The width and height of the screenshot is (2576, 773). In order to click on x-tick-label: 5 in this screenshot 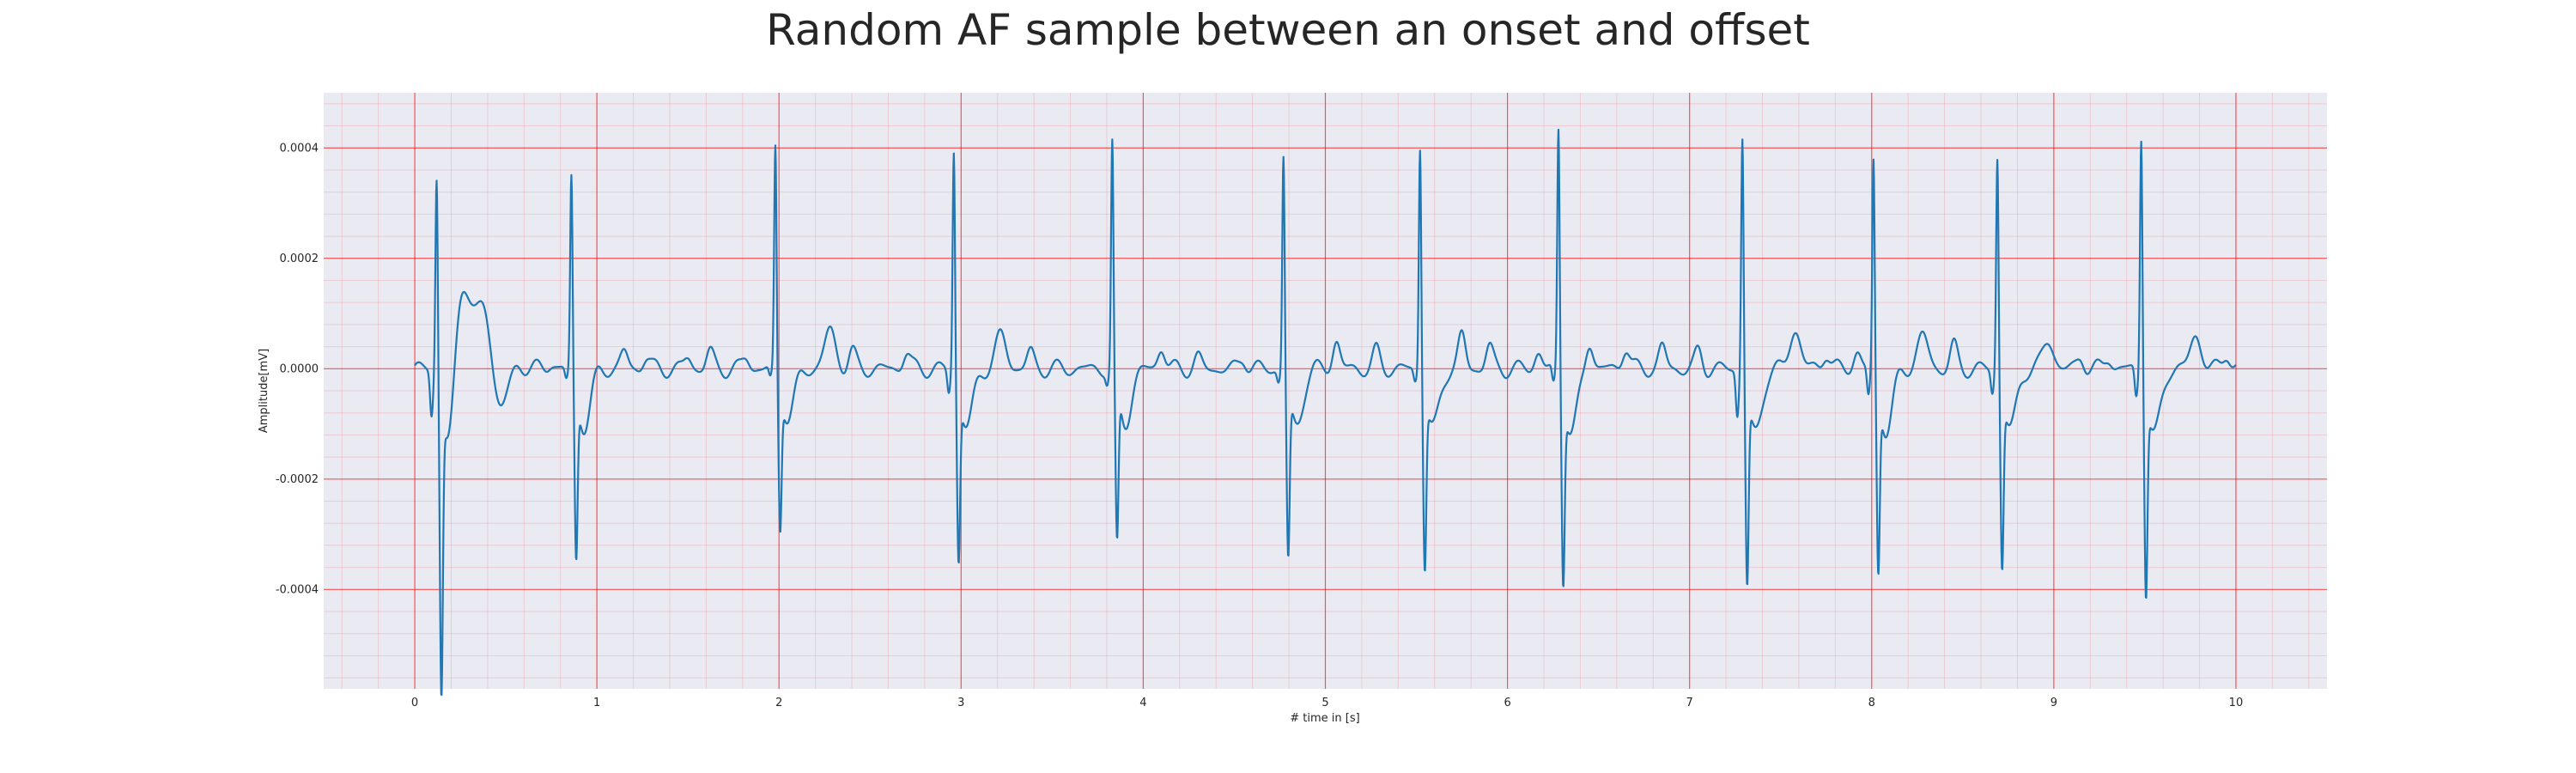, I will do `click(1324, 703)`.